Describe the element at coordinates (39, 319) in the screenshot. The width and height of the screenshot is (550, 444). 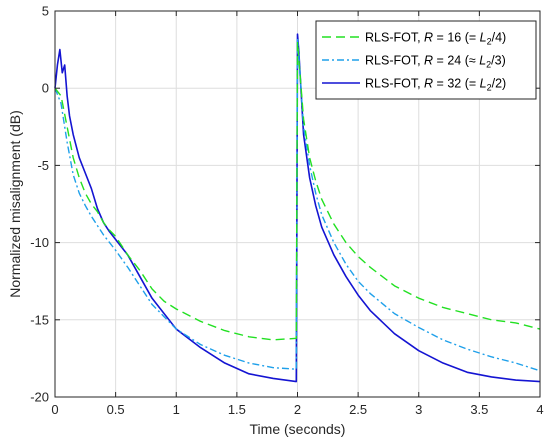
I see `y-tick-label-1: -15` at that location.